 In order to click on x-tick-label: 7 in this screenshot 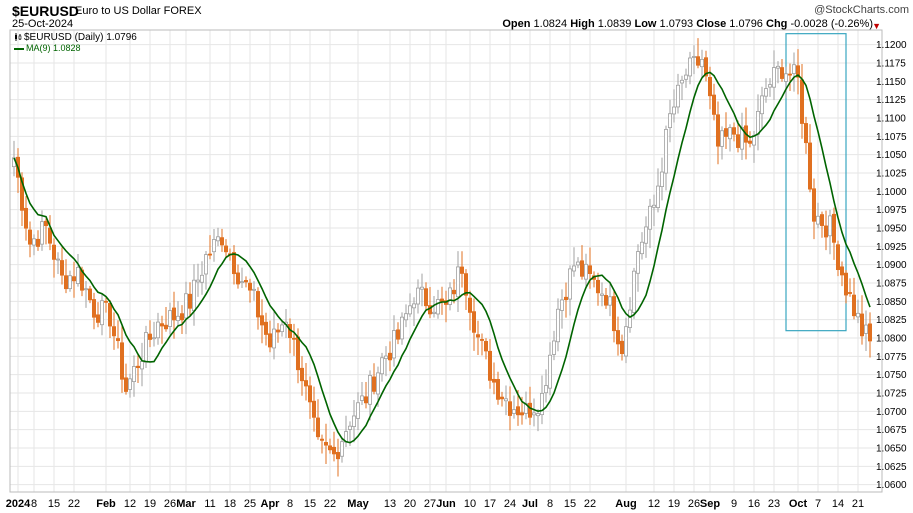, I will do `click(818, 504)`.